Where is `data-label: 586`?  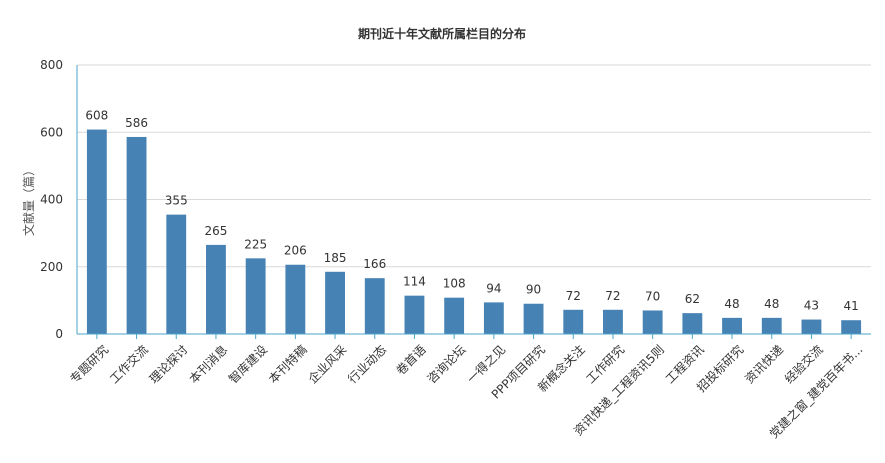
data-label: 586 is located at coordinates (136, 123).